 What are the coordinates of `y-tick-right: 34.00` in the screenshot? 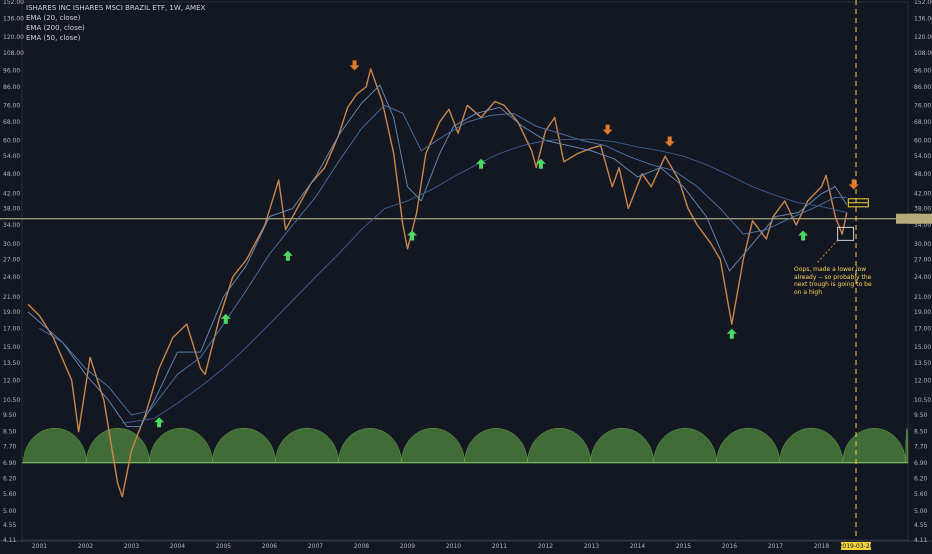 It's located at (922, 225).